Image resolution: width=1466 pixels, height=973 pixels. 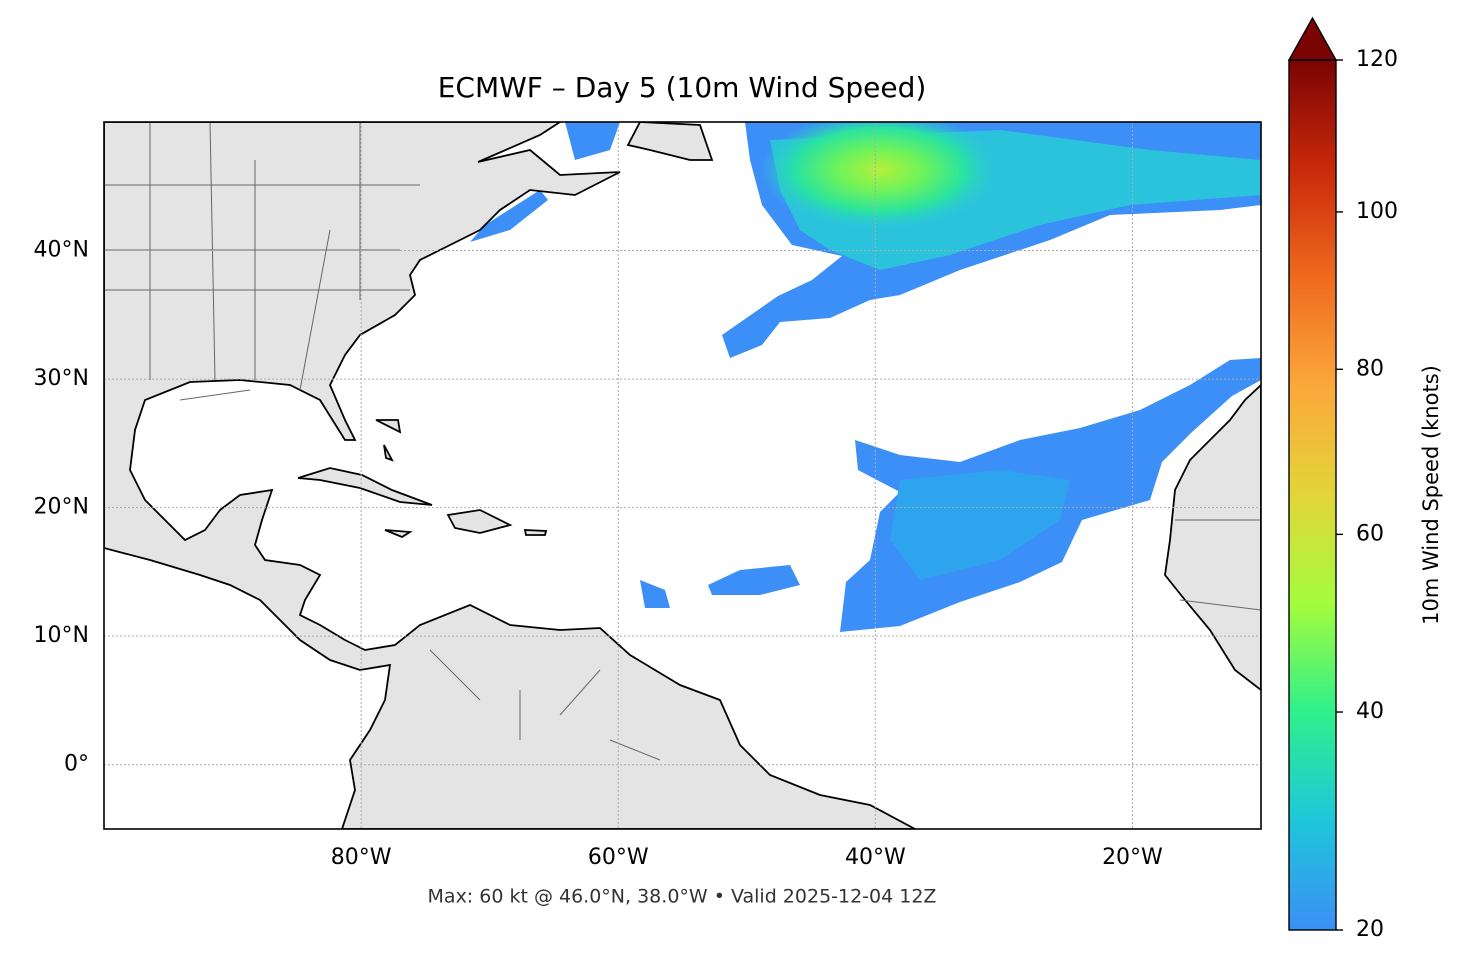 What do you see at coordinates (398, 534) in the screenshot?
I see `jamaica` at bounding box center [398, 534].